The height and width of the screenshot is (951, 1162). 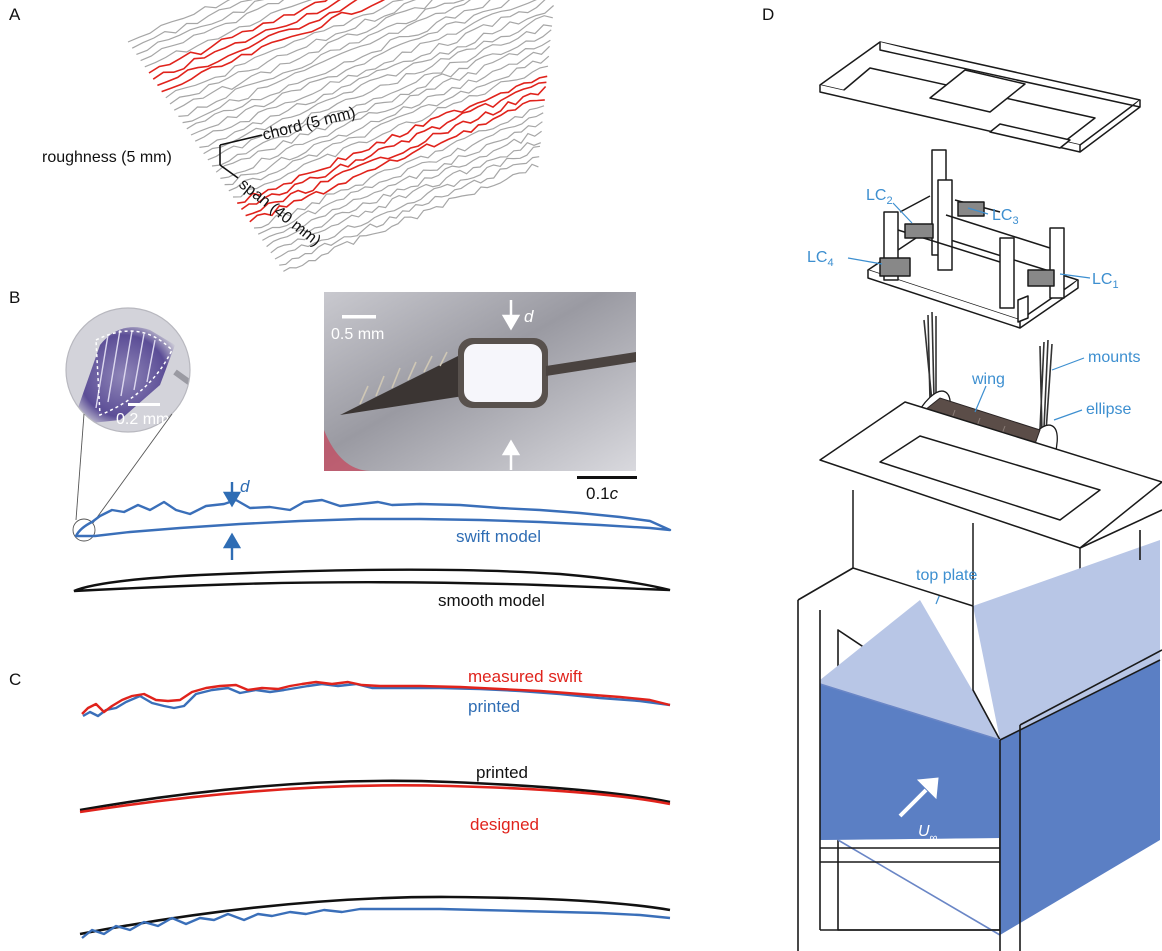 What do you see at coordinates (820, 259) in the screenshot?
I see `lc4-label: LC4` at bounding box center [820, 259].